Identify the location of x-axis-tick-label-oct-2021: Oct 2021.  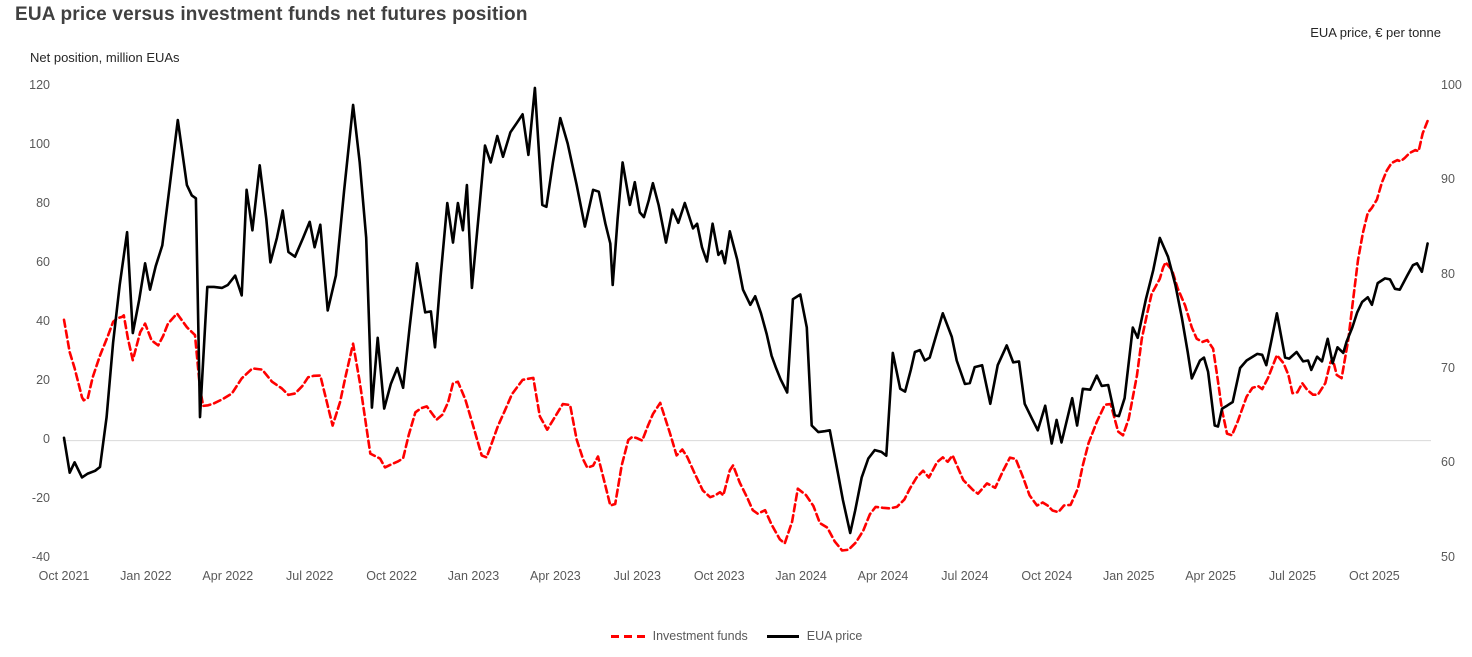
(64, 576).